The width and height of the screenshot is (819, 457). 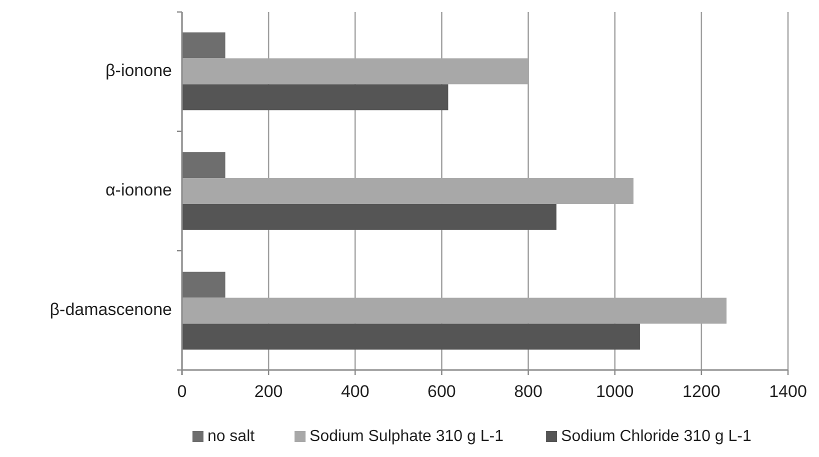 I want to click on x-tick-label: 400, so click(x=355, y=391).